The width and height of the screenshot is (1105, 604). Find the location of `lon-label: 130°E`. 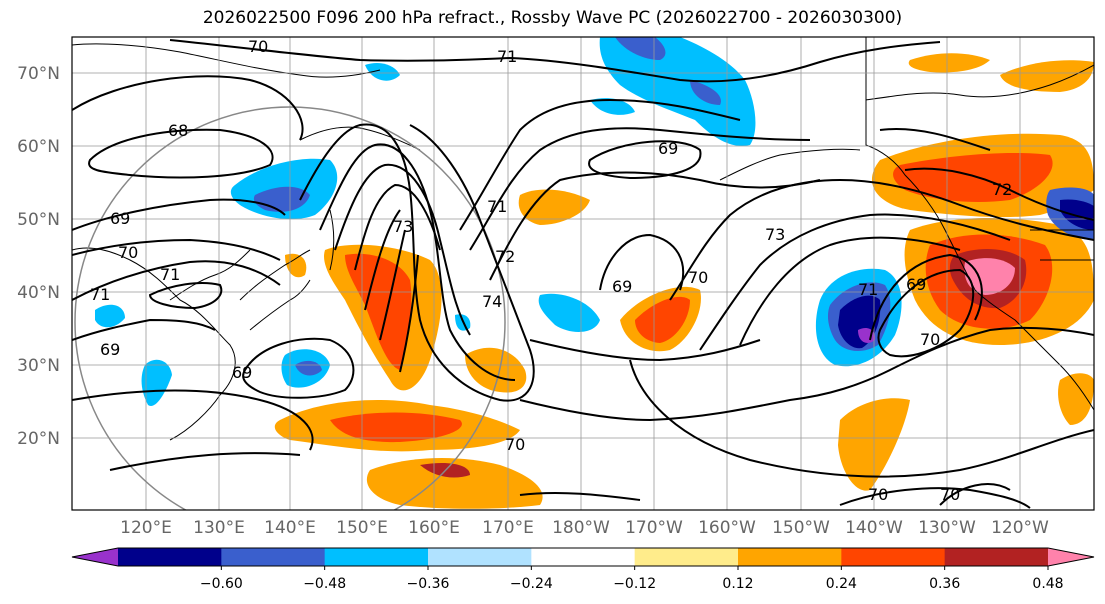

lon-label: 130°E is located at coordinates (219, 528).